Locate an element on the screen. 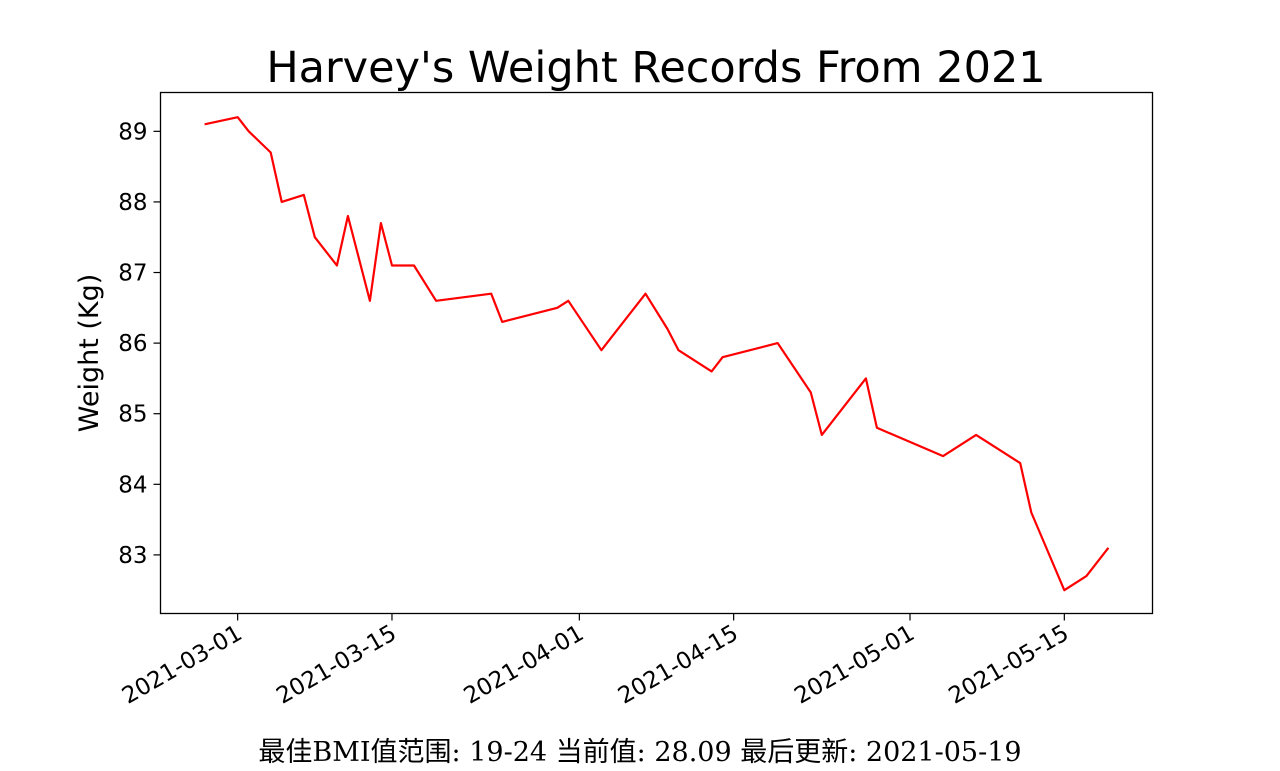 This screenshot has height=771, width=1280. y-tick-label: 84 is located at coordinates (132, 485).